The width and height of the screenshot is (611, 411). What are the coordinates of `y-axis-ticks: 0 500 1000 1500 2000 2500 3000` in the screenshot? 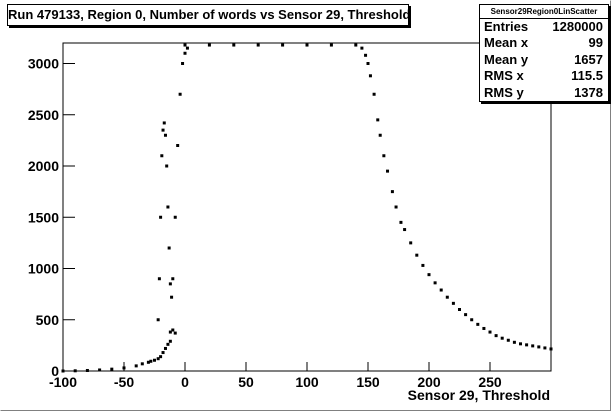 It's located at (51, 217).